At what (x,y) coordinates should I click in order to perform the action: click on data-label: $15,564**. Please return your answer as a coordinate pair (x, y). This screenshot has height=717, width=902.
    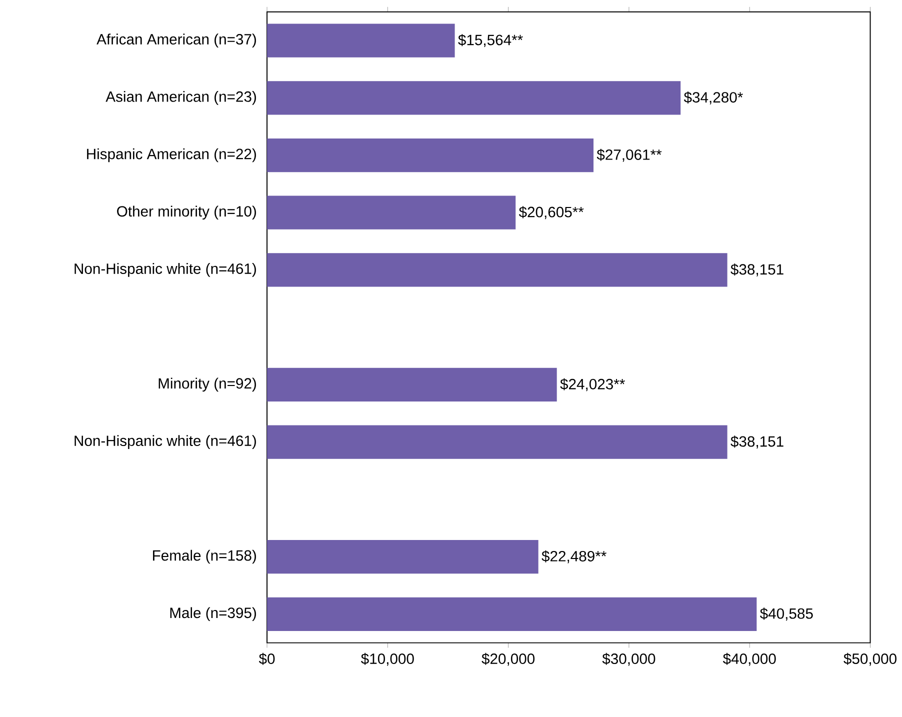
    Looking at the image, I should click on (490, 41).